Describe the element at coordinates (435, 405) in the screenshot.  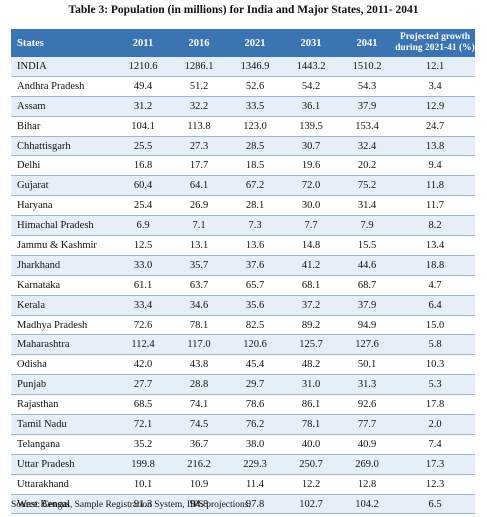
I see `cell-projected-growth: 17.8` at that location.